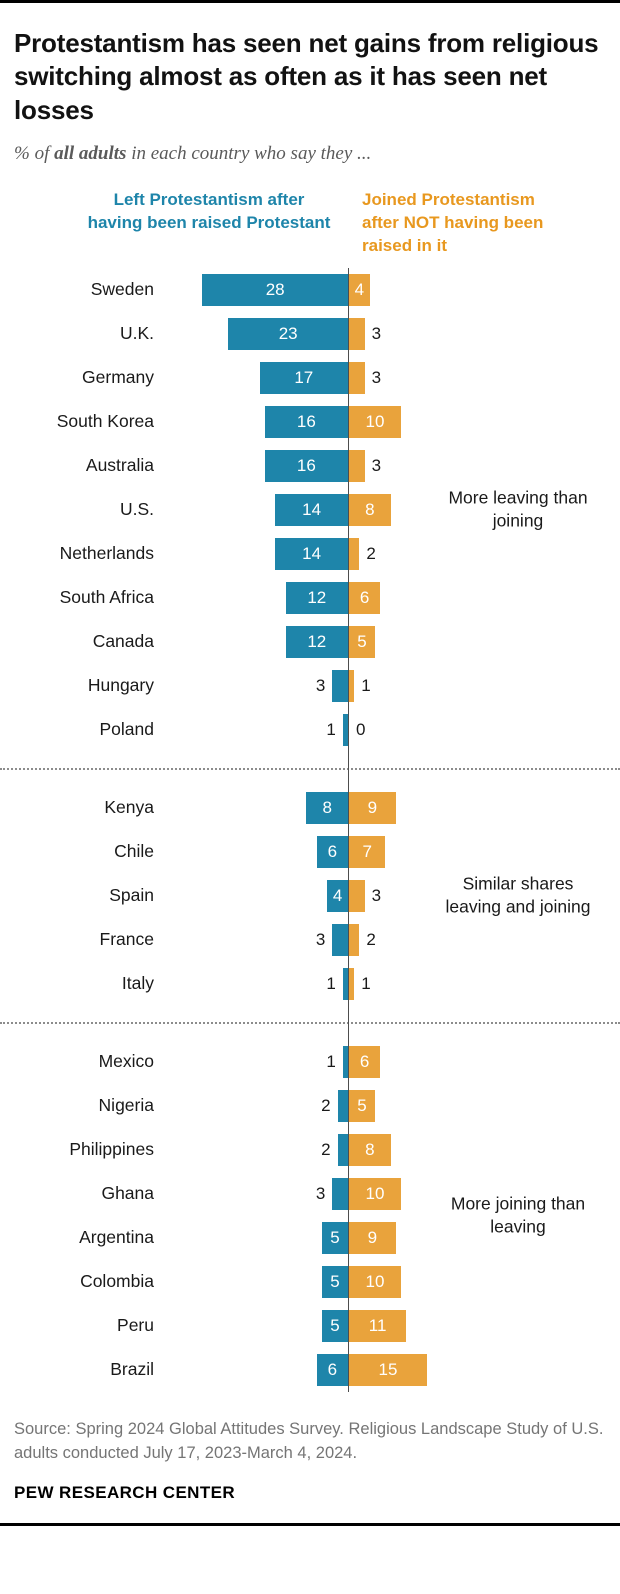 The height and width of the screenshot is (1594, 620). What do you see at coordinates (119, 465) in the screenshot?
I see `country-label: Australia` at bounding box center [119, 465].